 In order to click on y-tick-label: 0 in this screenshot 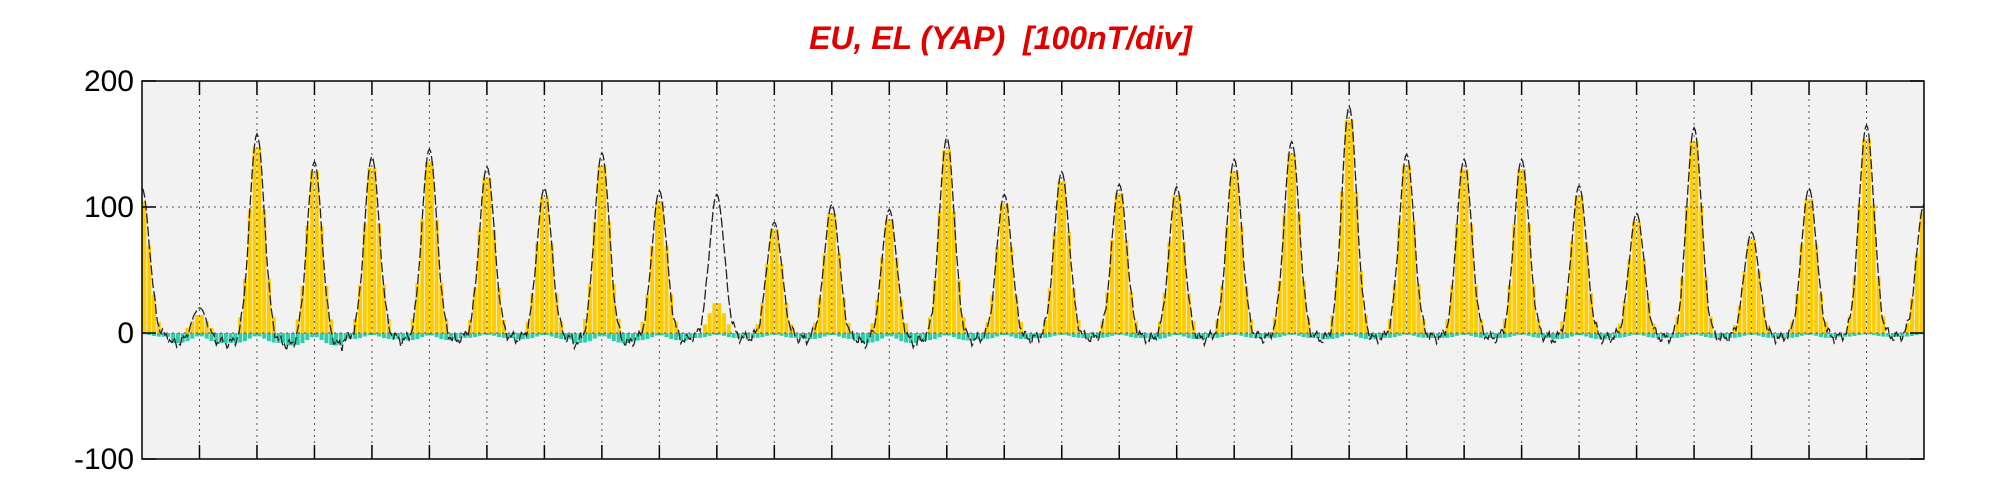, I will do `click(125, 333)`.